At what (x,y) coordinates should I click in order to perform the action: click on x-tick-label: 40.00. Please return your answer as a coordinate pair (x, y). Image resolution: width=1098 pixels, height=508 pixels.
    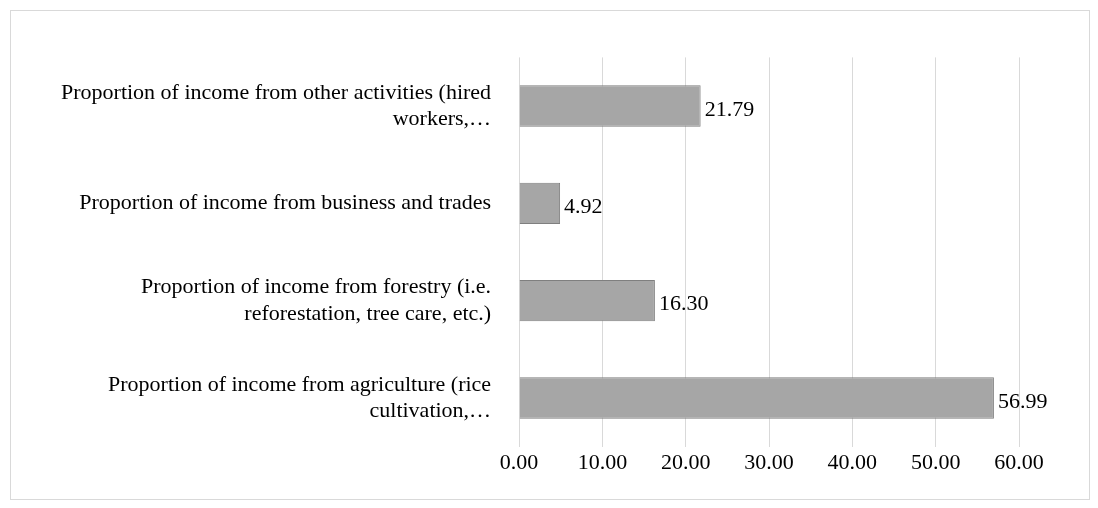
    Looking at the image, I should click on (852, 461).